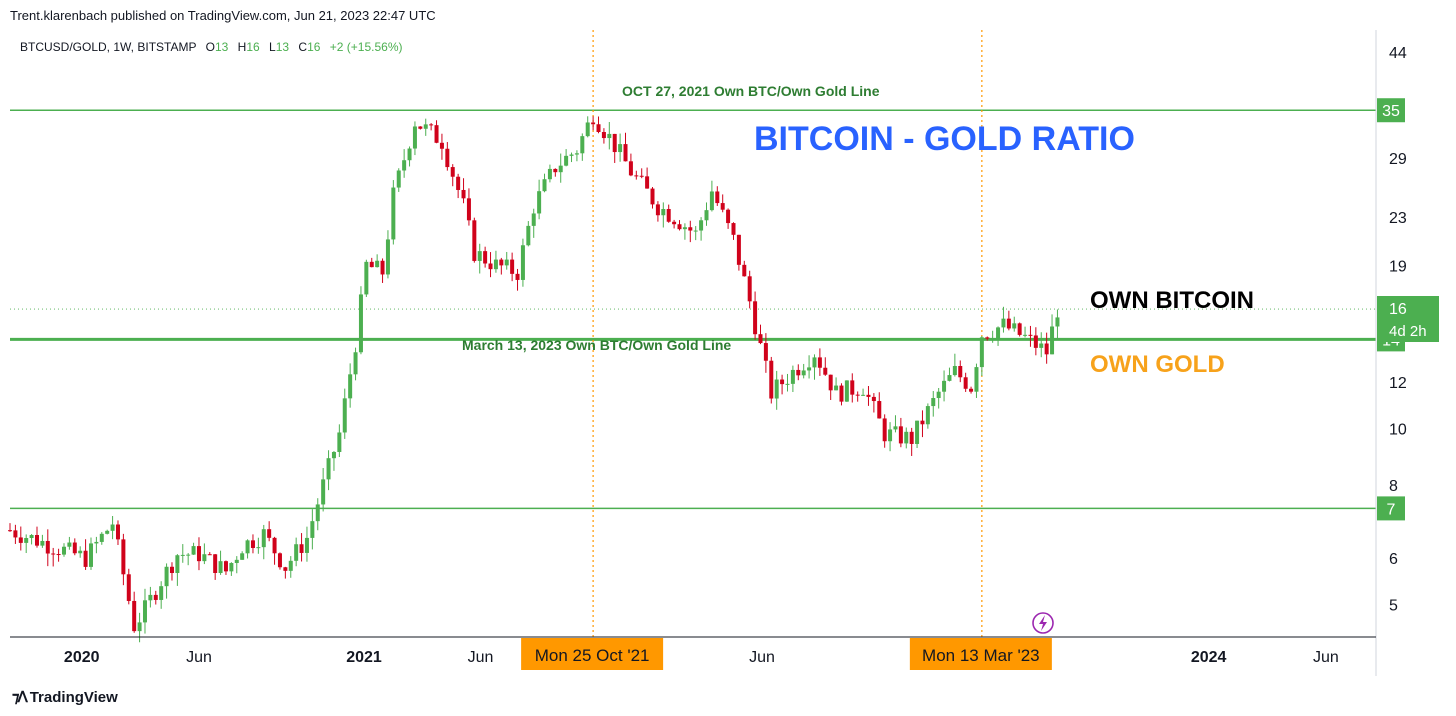 This screenshot has height=716, width=1456. I want to click on time-tick-label: 2024, so click(1209, 657).